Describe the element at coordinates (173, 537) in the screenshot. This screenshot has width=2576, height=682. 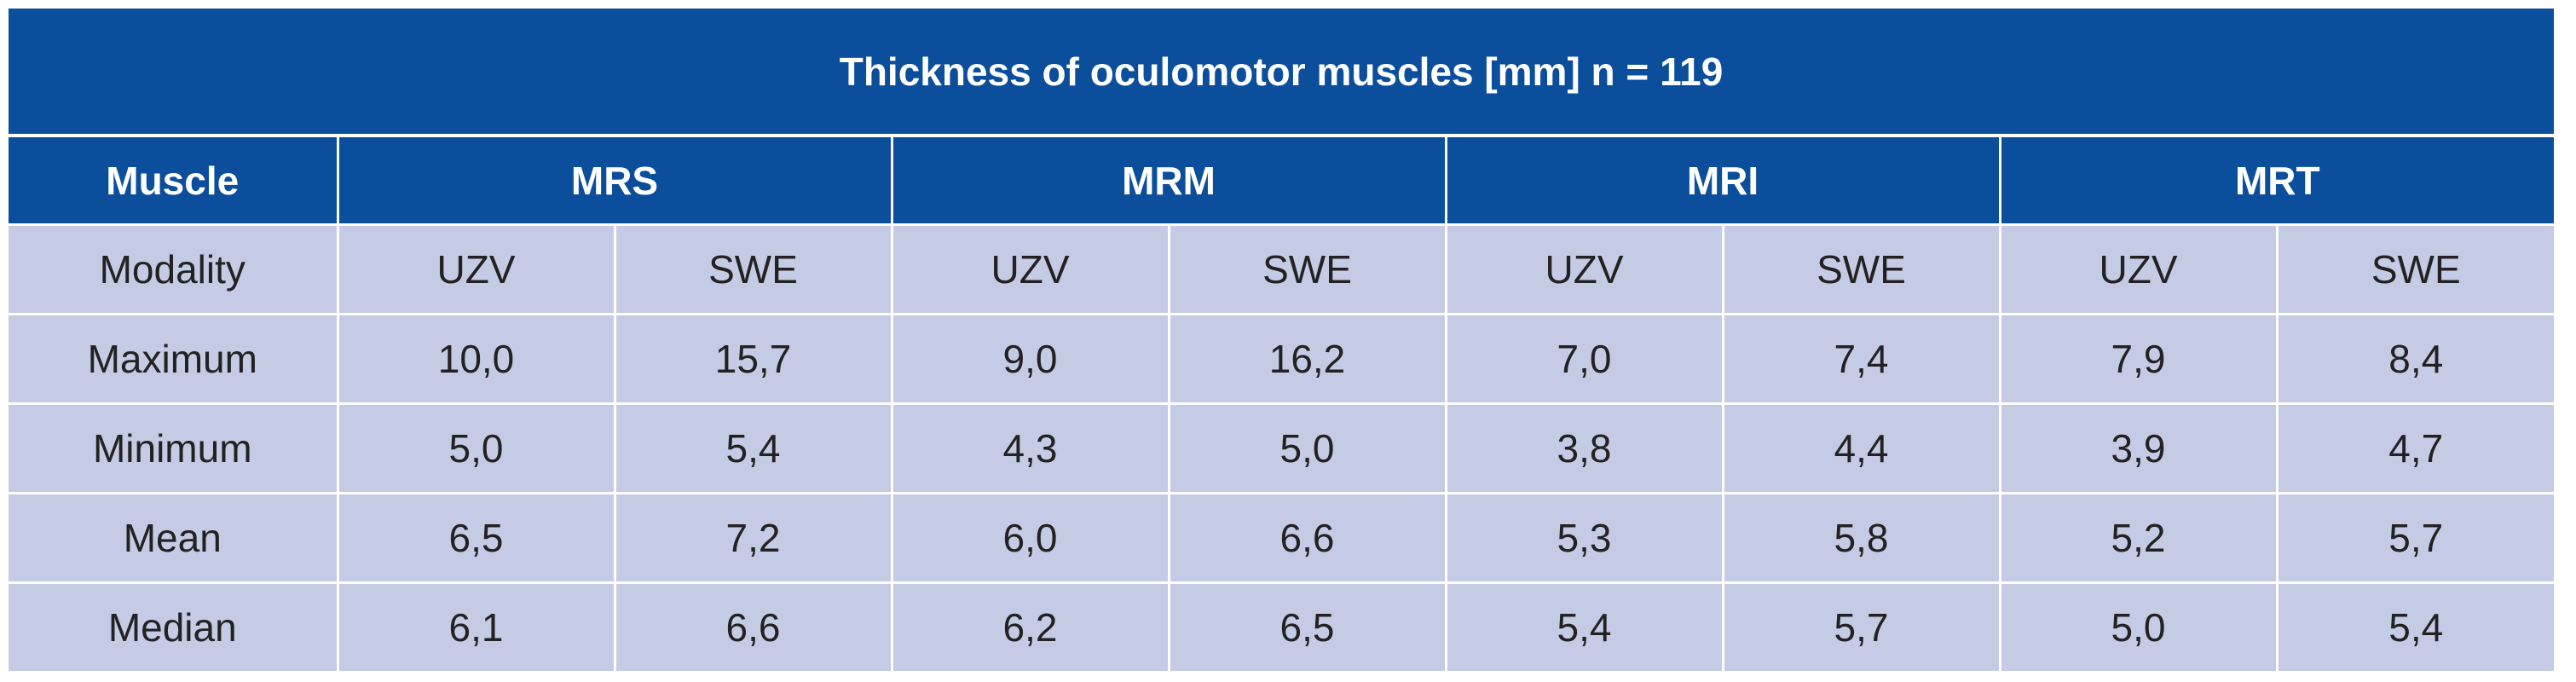
I see `row-label-mean: Mean` at that location.